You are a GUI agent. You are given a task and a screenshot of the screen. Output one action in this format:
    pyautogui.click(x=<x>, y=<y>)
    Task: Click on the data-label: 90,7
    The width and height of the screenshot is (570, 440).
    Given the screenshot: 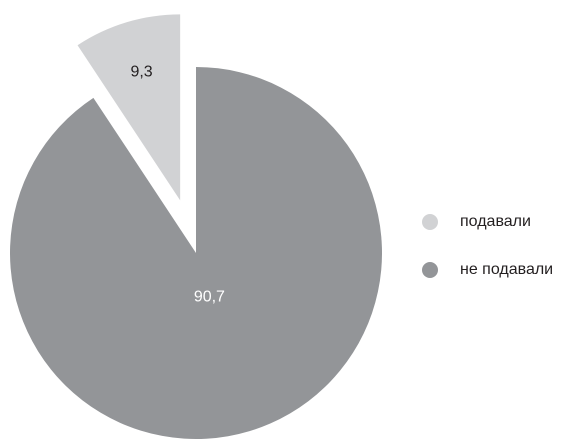 What is the action you would take?
    pyautogui.click(x=209, y=297)
    